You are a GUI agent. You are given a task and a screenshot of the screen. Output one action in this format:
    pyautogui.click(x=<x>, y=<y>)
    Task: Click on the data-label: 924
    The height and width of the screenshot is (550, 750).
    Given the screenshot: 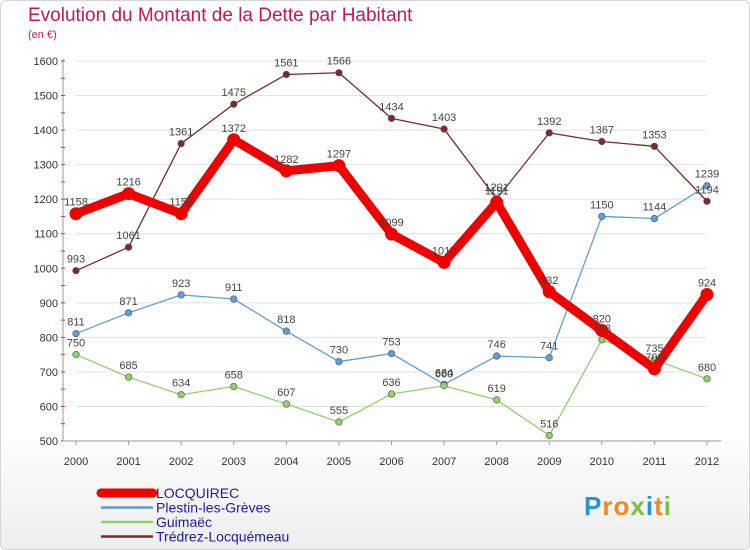 What is the action you would take?
    pyautogui.click(x=707, y=284)
    